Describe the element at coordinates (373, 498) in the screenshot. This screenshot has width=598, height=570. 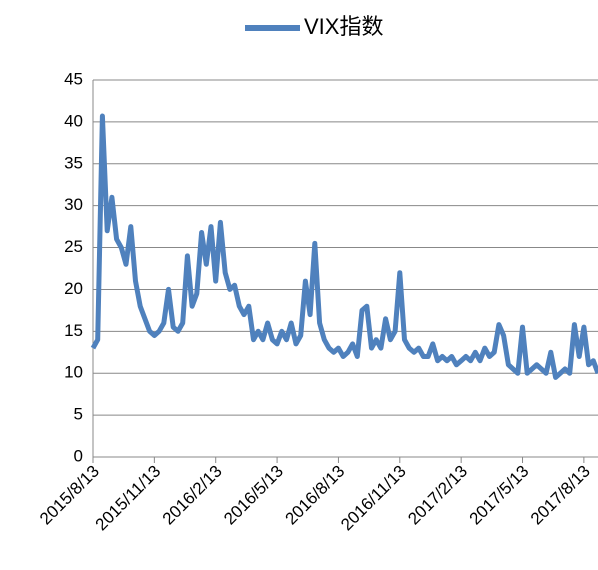
I see `x-tick-label: 2016/11/13` at that location.